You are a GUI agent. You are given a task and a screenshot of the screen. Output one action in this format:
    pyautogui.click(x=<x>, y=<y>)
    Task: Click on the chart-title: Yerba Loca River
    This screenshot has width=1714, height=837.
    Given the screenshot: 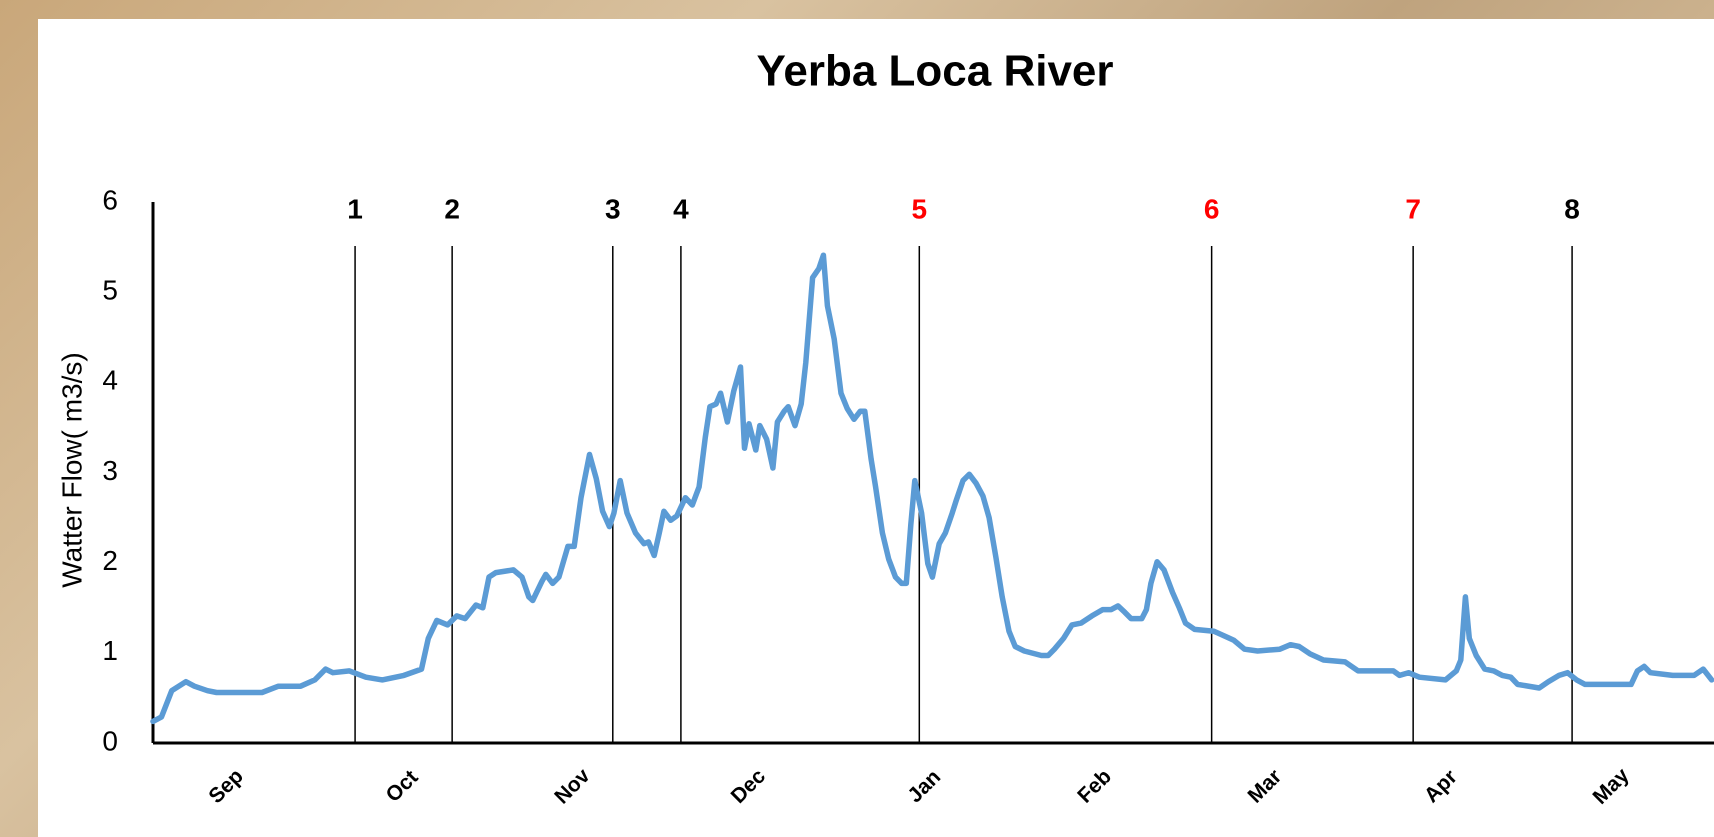 What is the action you would take?
    pyautogui.click(x=934, y=71)
    